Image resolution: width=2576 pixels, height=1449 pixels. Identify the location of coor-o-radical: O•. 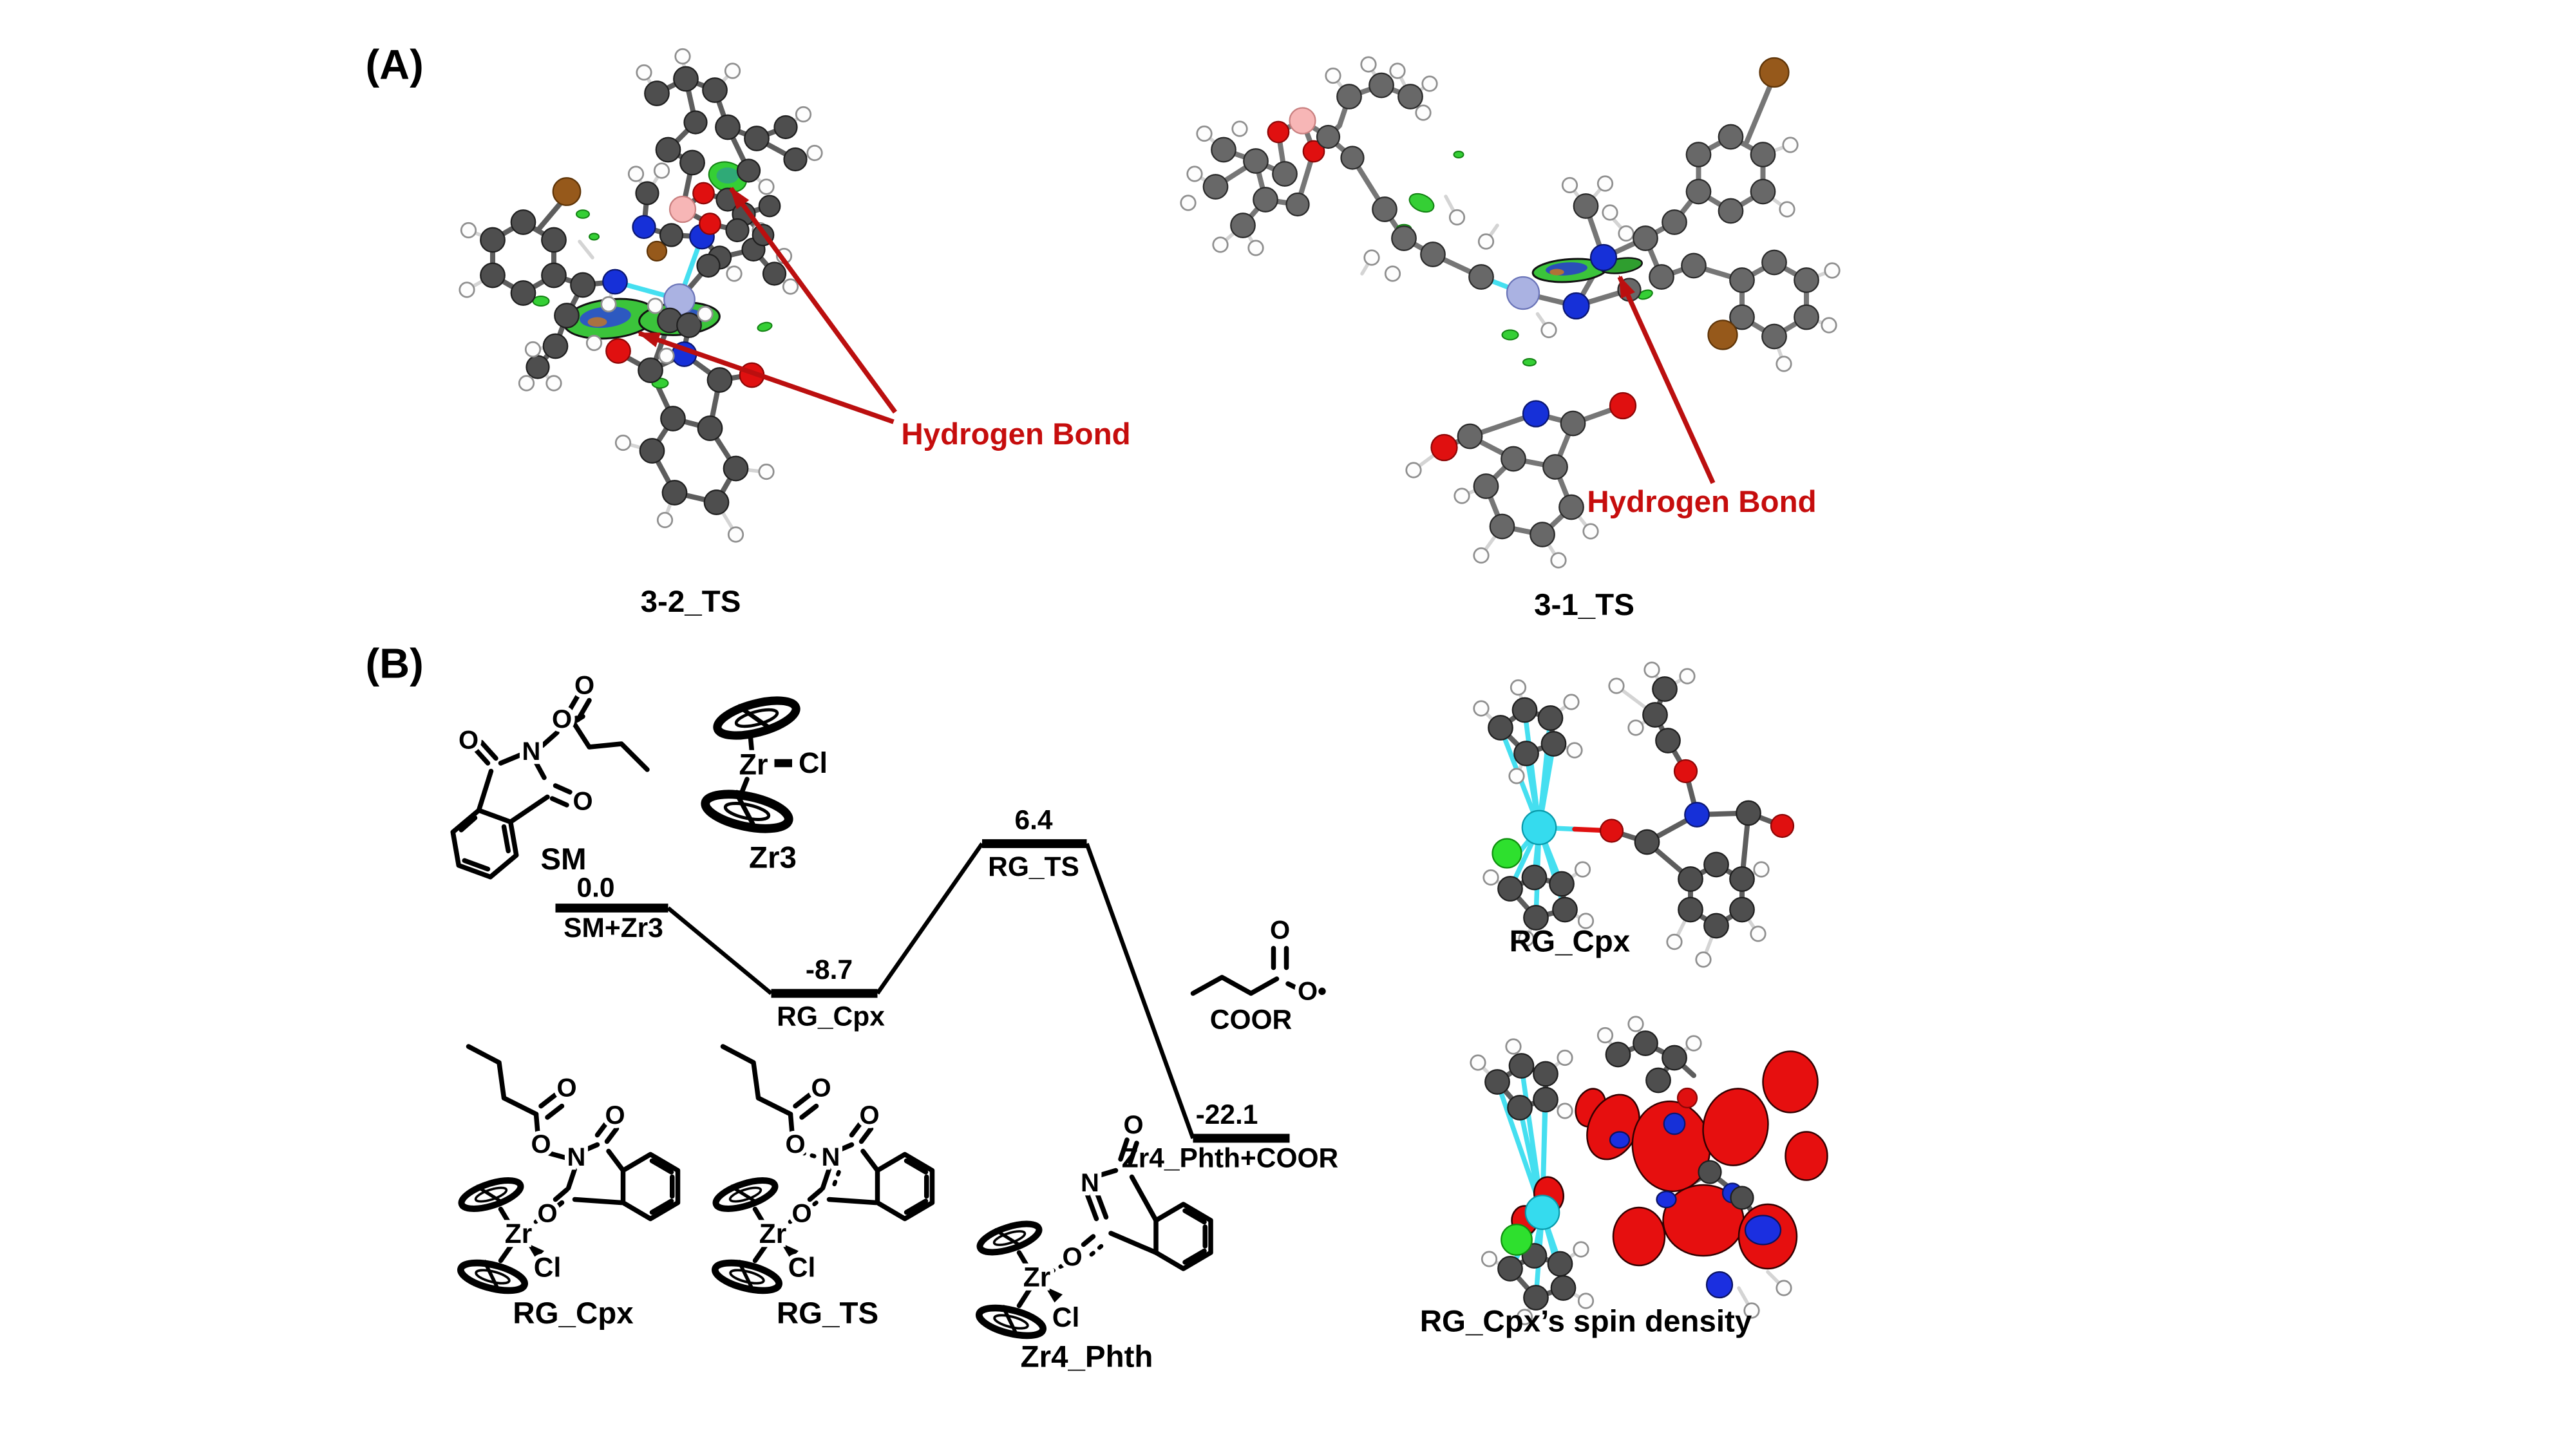
(1313, 992).